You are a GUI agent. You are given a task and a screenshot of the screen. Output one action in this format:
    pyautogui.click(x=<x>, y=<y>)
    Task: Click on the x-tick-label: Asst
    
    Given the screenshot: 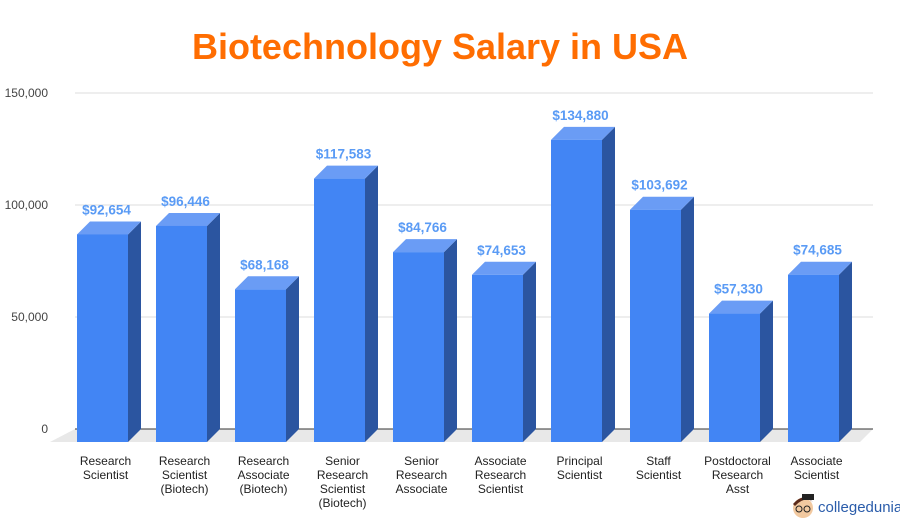 What is the action you would take?
    pyautogui.click(x=738, y=489)
    